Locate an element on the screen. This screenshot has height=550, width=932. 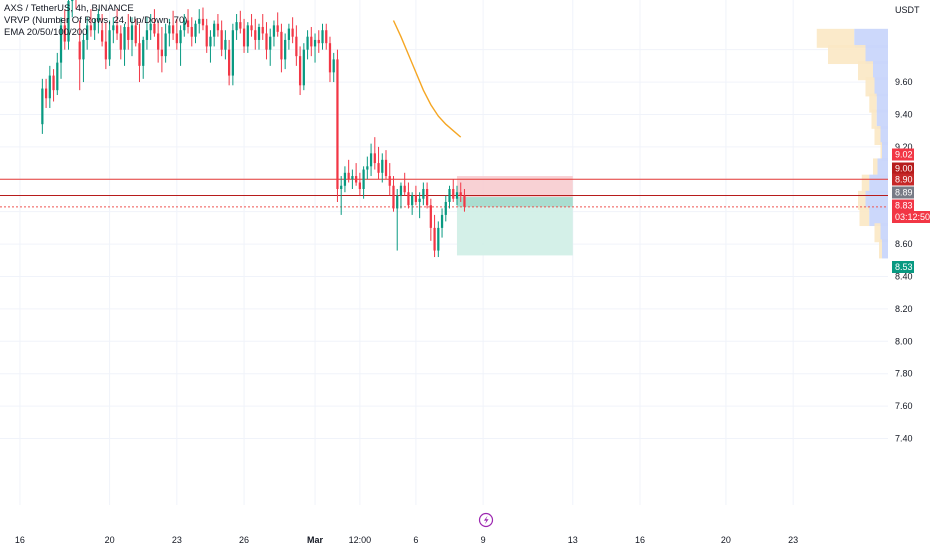
legend-symbol: AXS / TetherUS, 4h, BINANCE is located at coordinates (69, 8).